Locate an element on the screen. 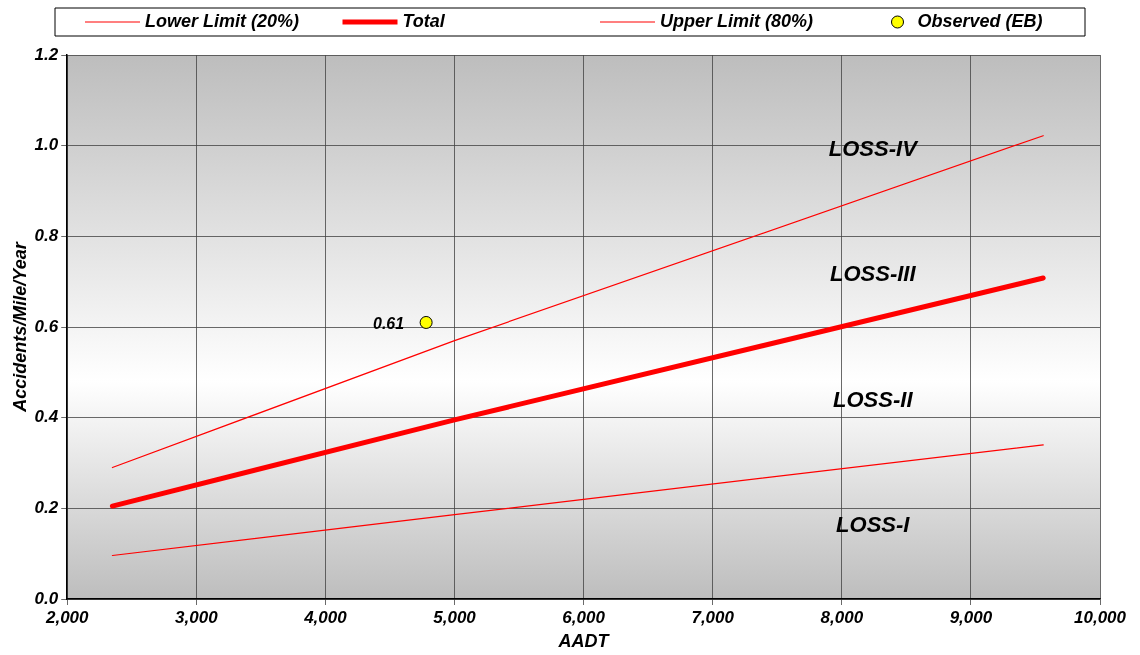  x-tick-label: 7,000 is located at coordinates (713, 617).